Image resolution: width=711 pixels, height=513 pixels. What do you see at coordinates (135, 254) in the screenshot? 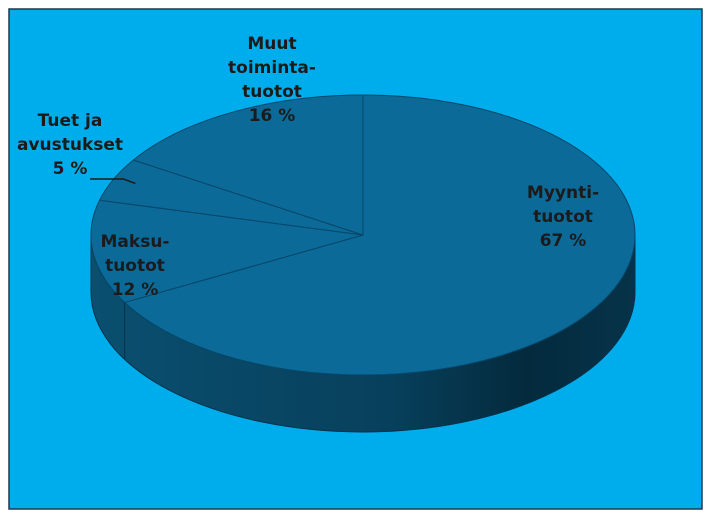
I see `category-label: Maksu- tuotot` at bounding box center [135, 254].